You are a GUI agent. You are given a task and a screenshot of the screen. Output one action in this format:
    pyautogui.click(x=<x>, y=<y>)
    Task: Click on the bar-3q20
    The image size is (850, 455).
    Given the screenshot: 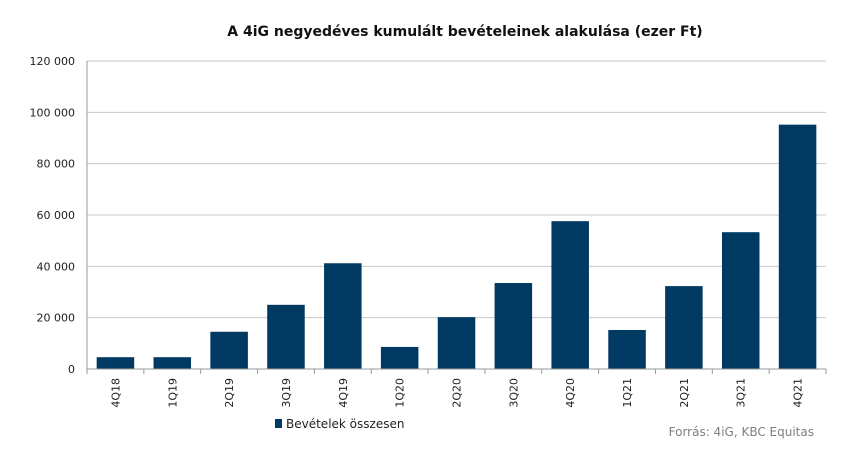 What is the action you would take?
    pyautogui.click(x=513, y=326)
    